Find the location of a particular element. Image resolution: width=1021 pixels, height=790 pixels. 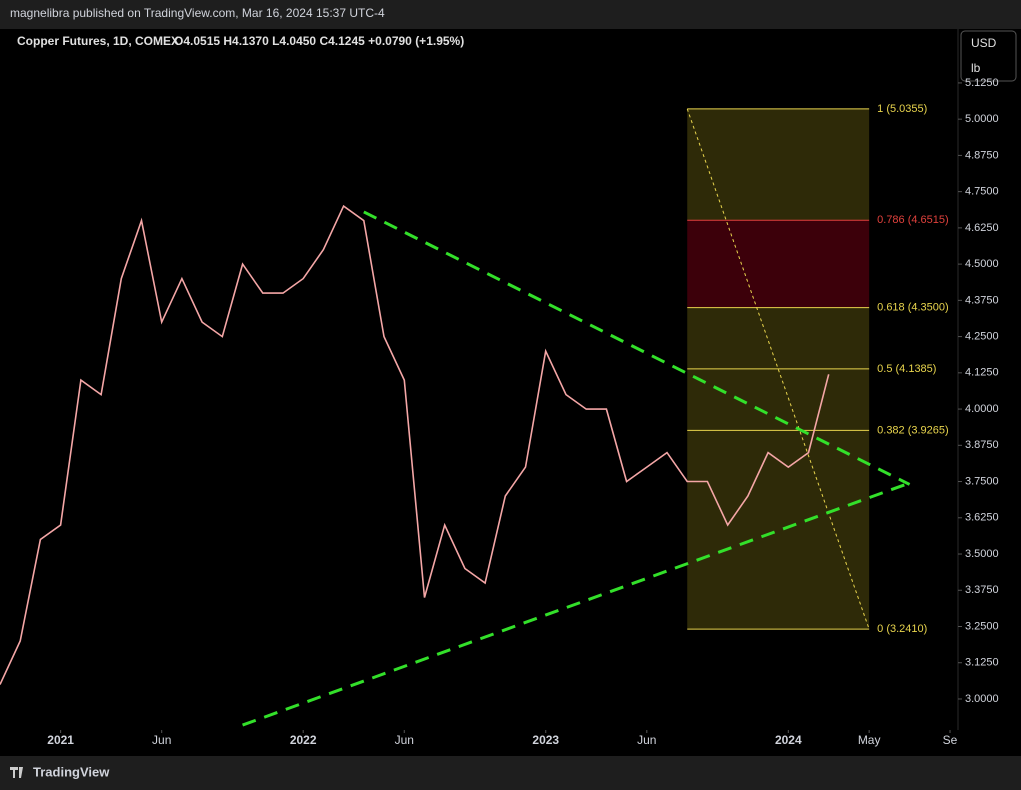

fib-label: 0.382 (3.9265) is located at coordinates (913, 430).